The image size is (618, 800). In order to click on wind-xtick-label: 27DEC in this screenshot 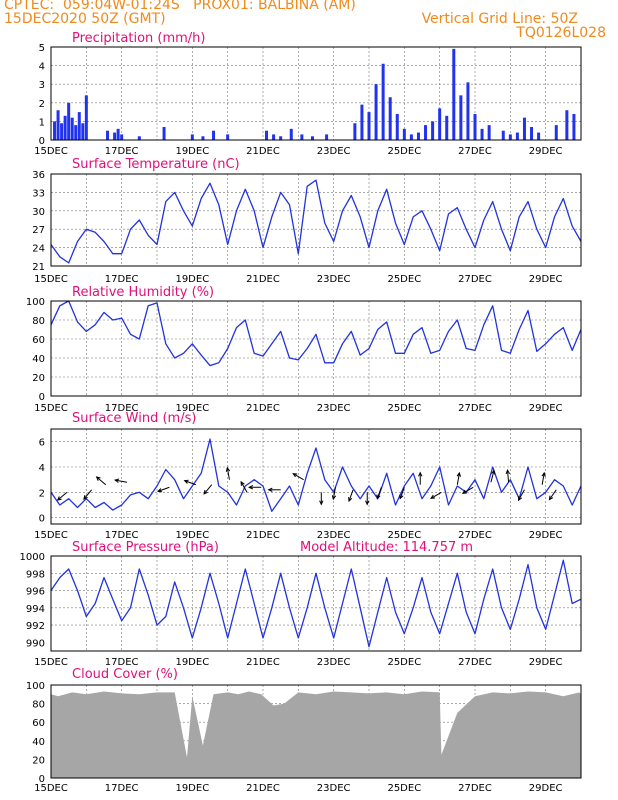, I will do `click(475, 535)`.